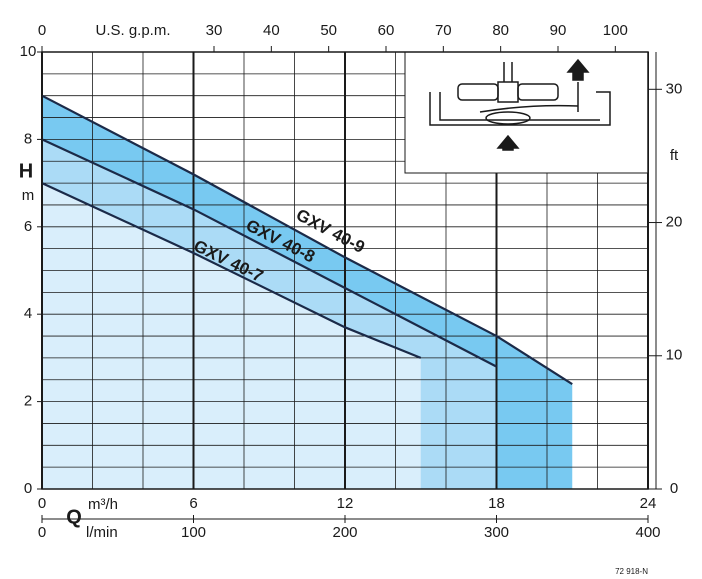 The height and width of the screenshot is (579, 702). What do you see at coordinates (345, 503) in the screenshot?
I see `x-tick-label: 12` at bounding box center [345, 503].